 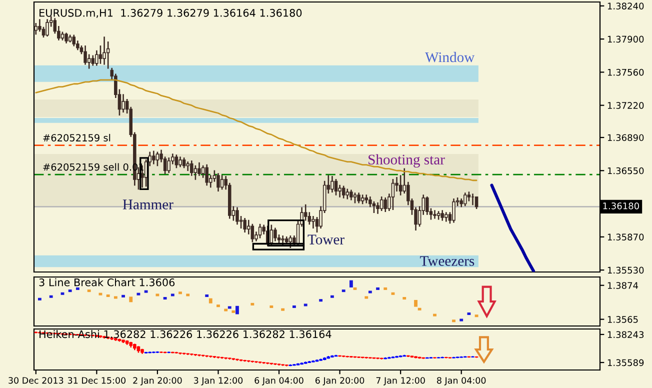 What do you see at coordinates (450, 57) in the screenshot?
I see `annotation: Window` at bounding box center [450, 57].